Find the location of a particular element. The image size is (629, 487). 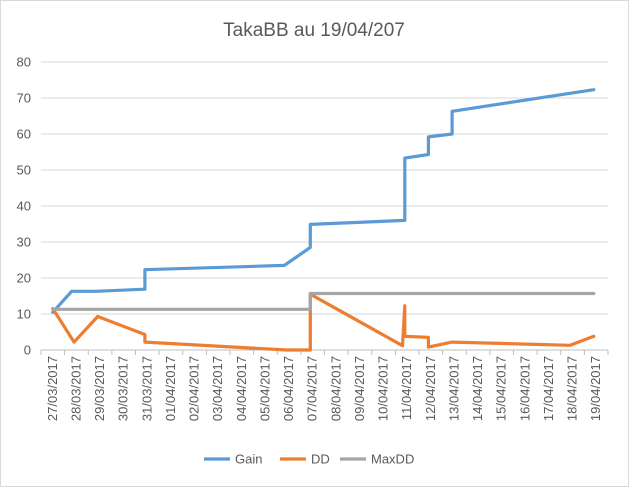

x-tick-label: 15/04/2017 is located at coordinates (501, 388).